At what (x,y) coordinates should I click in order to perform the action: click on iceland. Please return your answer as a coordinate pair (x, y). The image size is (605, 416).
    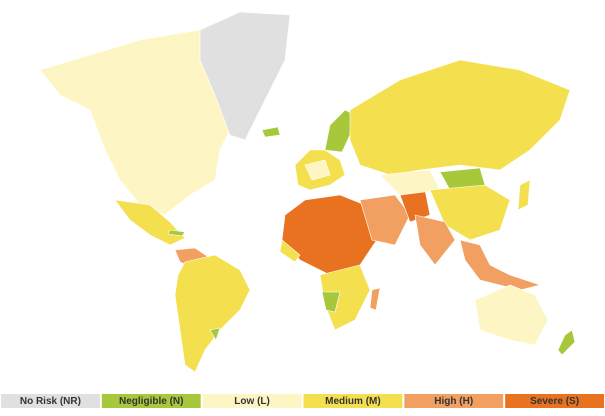
    Looking at the image, I should click on (271, 132).